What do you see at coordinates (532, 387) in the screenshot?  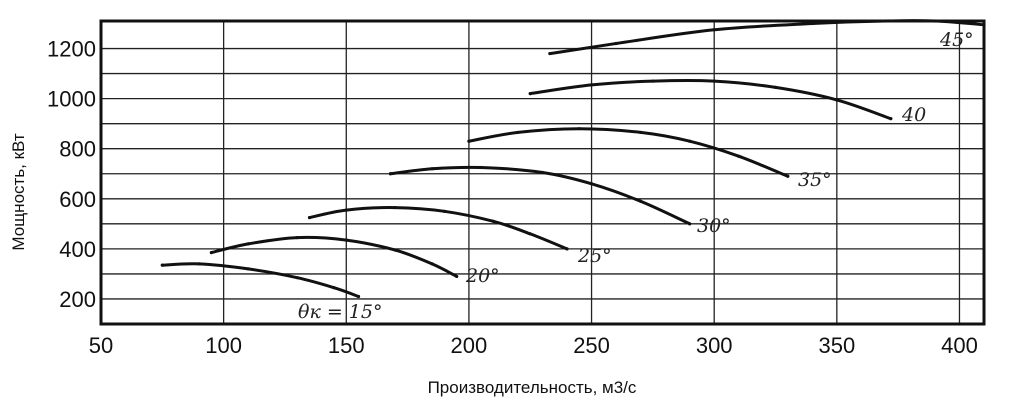 I see `x-axis-label: Производительность, м3/с` at bounding box center [532, 387].